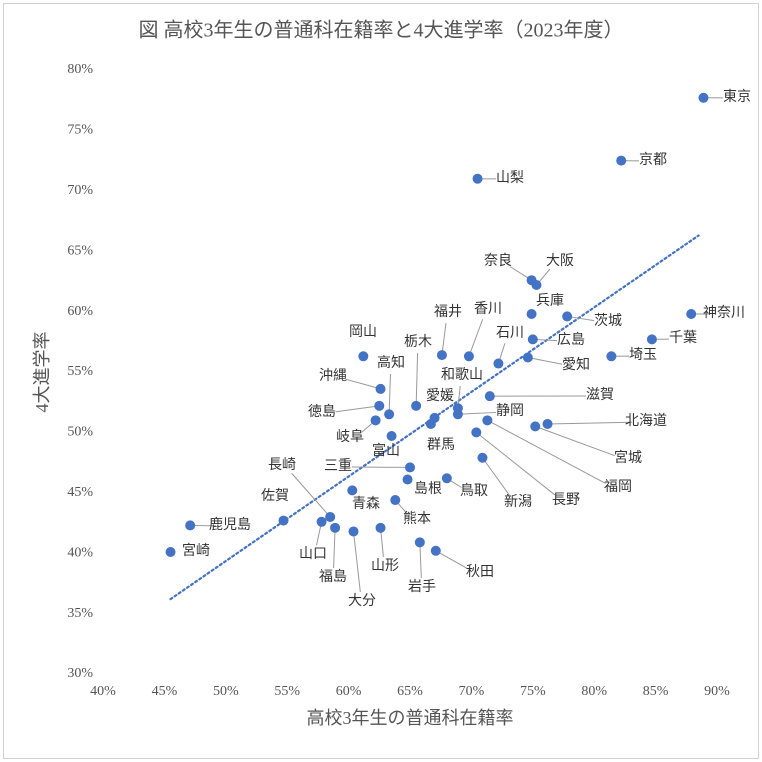 The image size is (762, 762). What do you see at coordinates (196, 551) in the screenshot?
I see `point-label: 宮崎` at bounding box center [196, 551].